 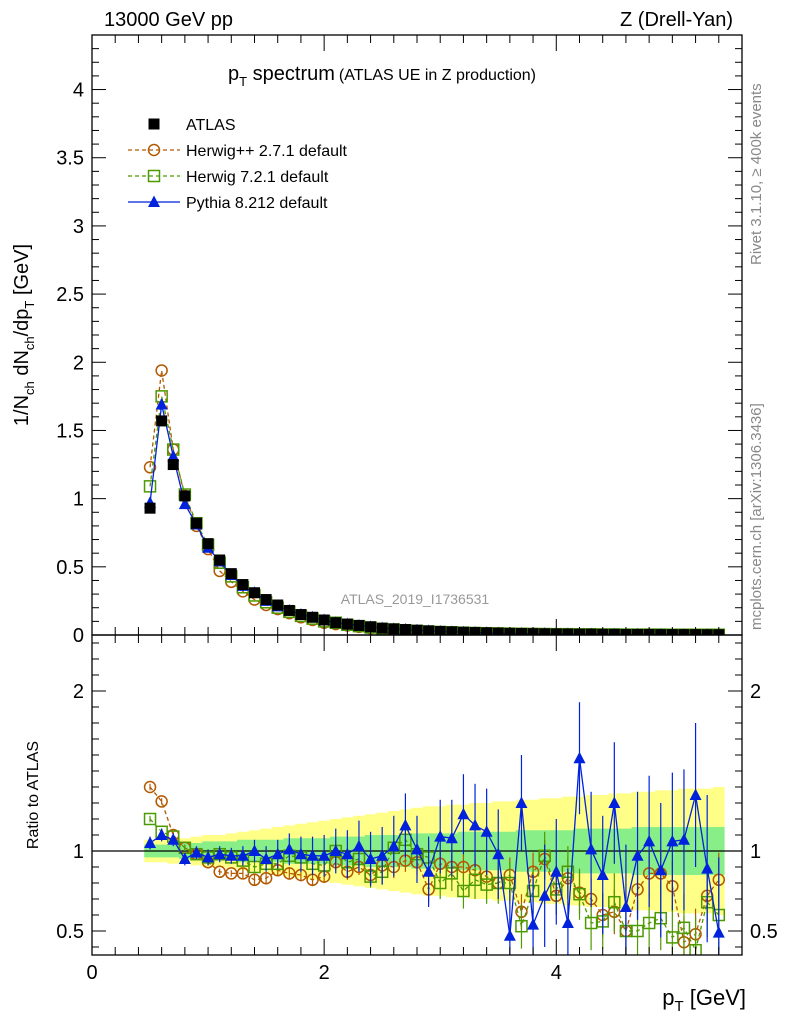 What do you see at coordinates (78, 227) in the screenshot?
I see `main-y-tick-label: 3` at bounding box center [78, 227].